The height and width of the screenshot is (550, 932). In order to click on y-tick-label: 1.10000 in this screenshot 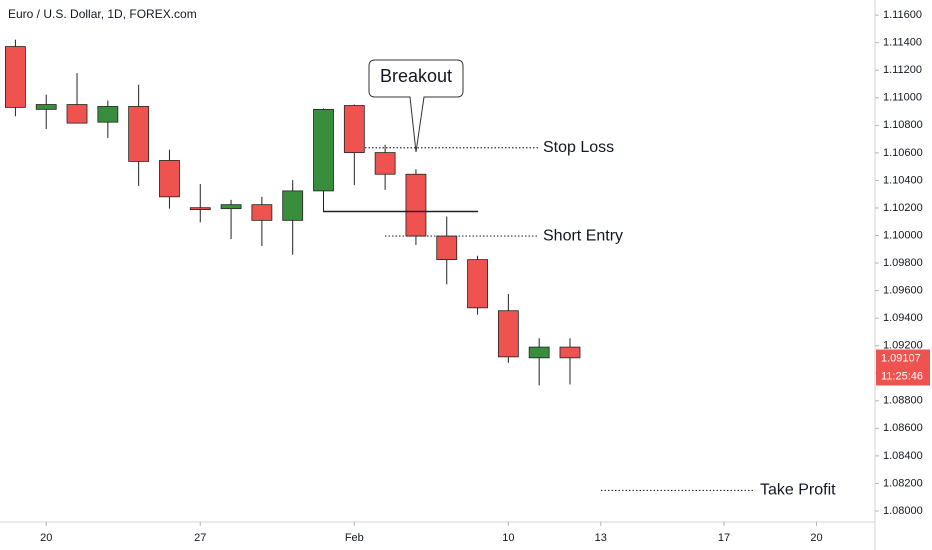, I will do `click(903, 235)`.